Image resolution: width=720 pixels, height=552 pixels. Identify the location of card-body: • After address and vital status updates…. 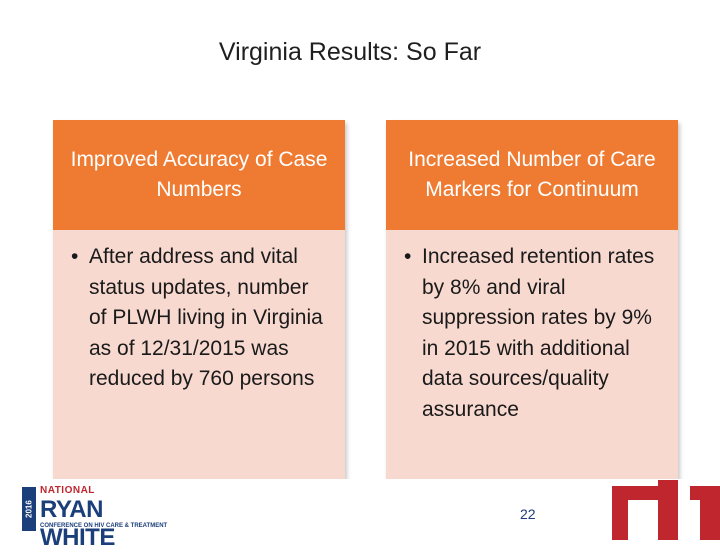
(199, 312).